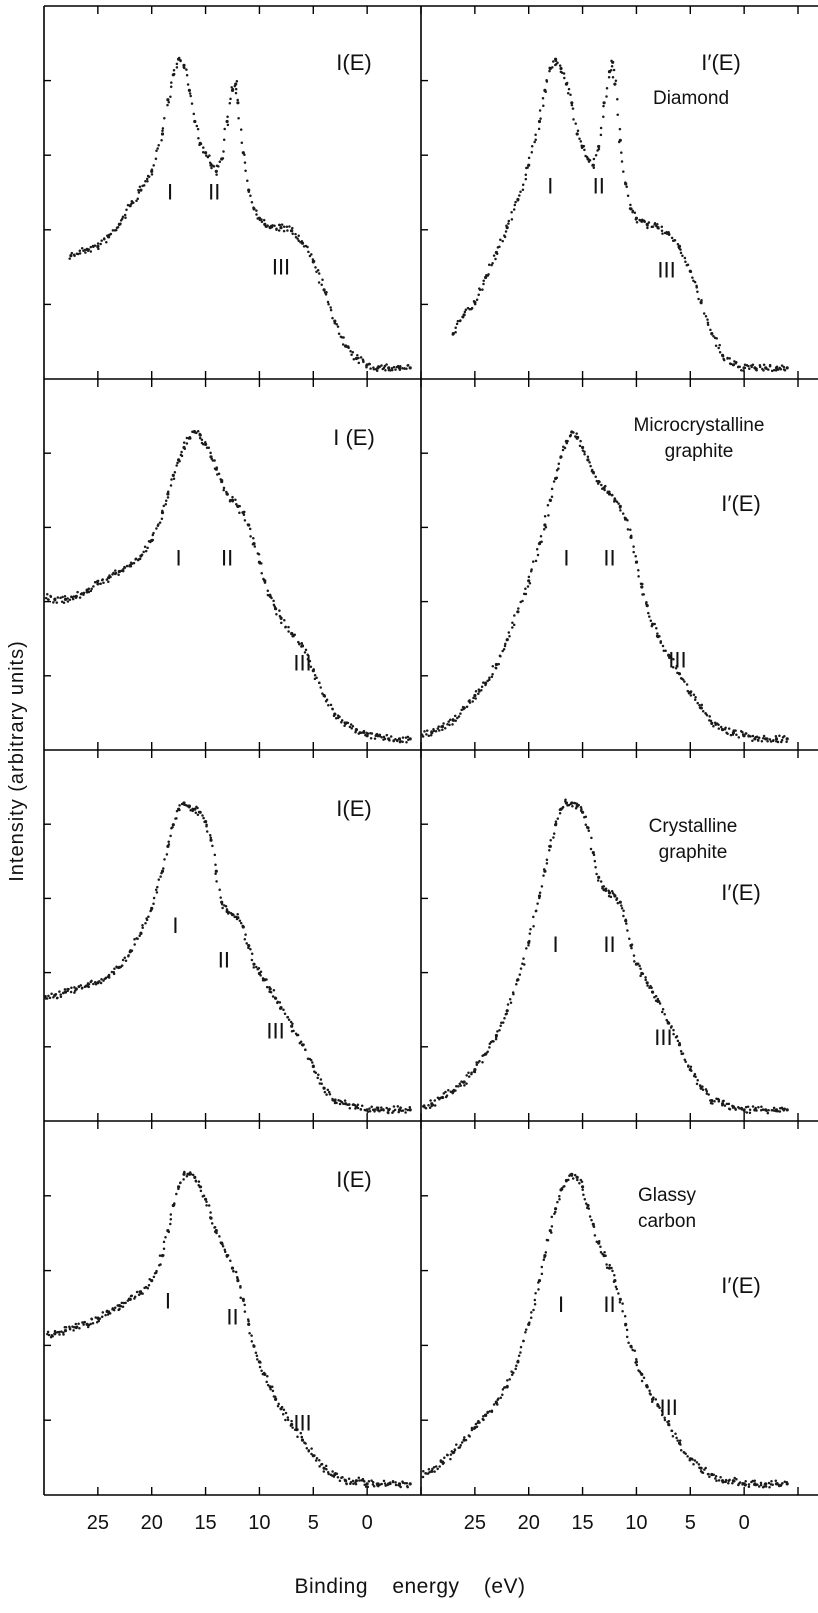 The image size is (818, 1613). Describe the element at coordinates (566, 557) in the screenshot. I see `region-label: I` at that location.